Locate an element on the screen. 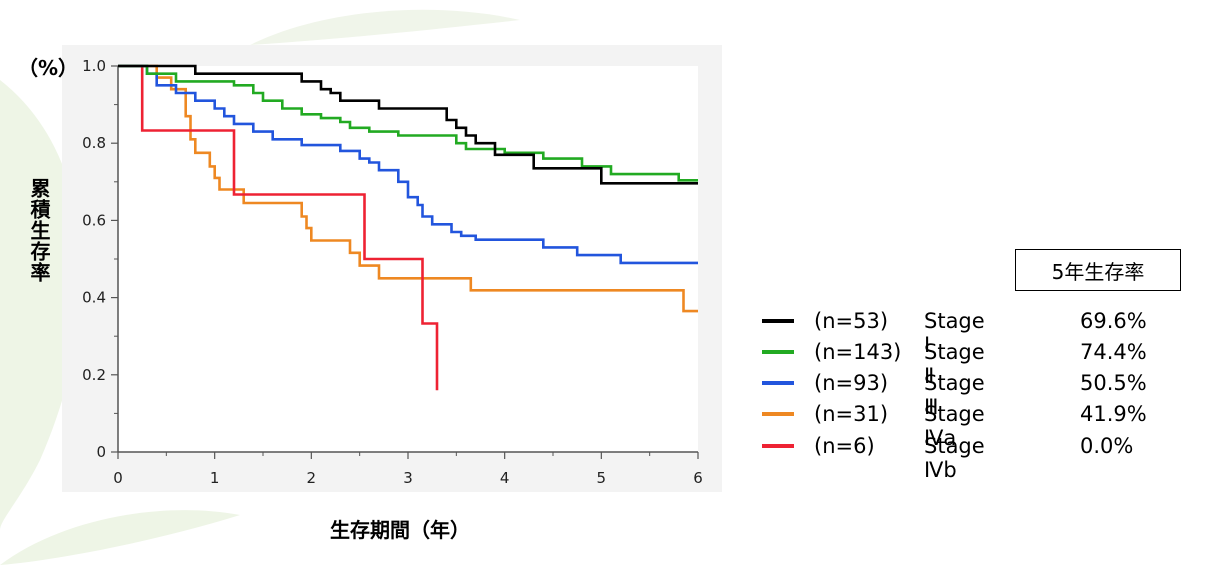  y-tick-label: 0 is located at coordinates (101, 452).